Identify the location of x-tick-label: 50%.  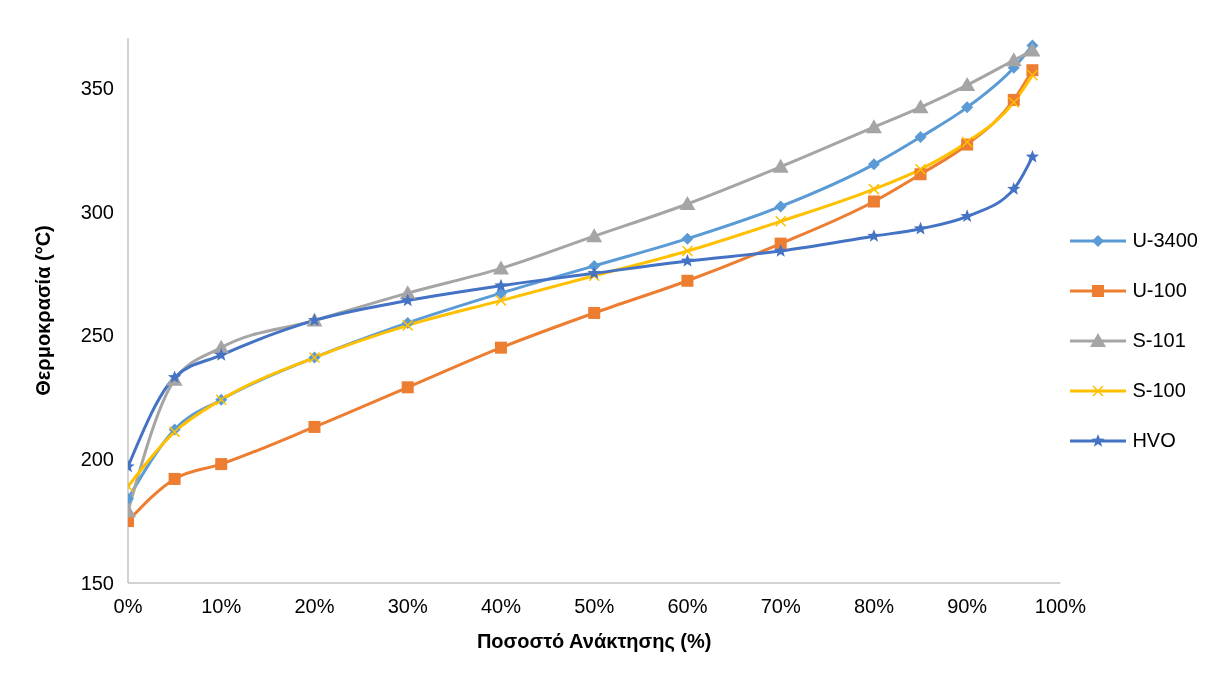
(594, 606).